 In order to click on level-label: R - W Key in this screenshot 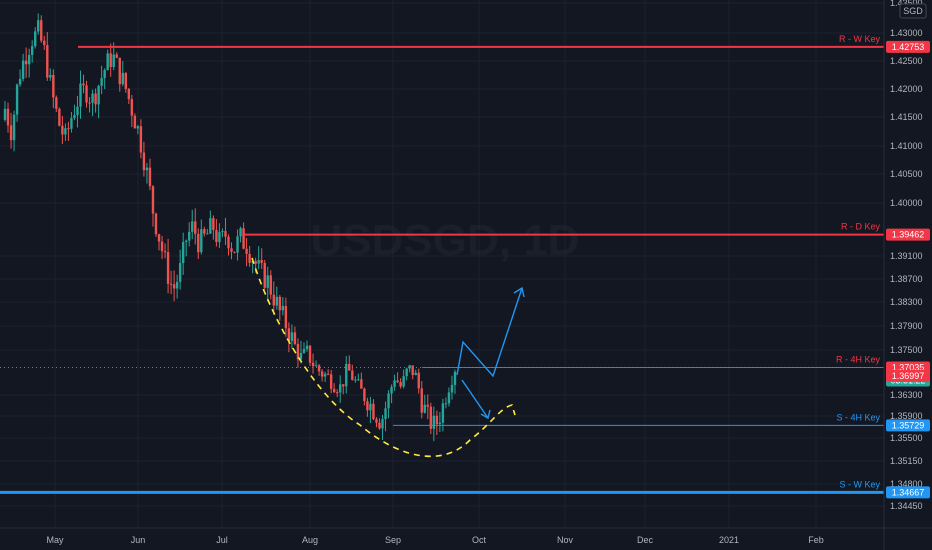, I will do `click(860, 39)`.